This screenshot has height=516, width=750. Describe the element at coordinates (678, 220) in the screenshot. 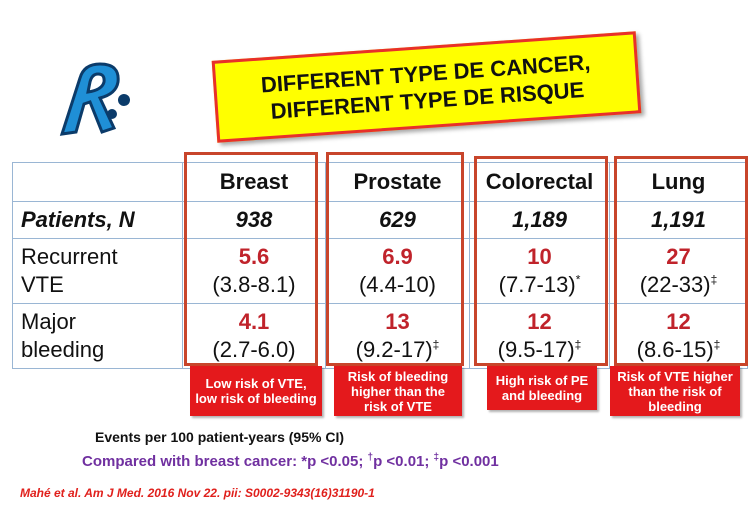

I see `patients-lung: 1,191` at that location.